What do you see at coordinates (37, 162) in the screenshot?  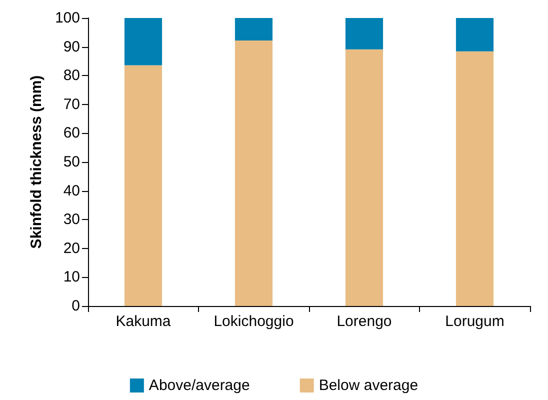 I see `y-axis-title: Skinfold thickness (mm)` at bounding box center [37, 162].